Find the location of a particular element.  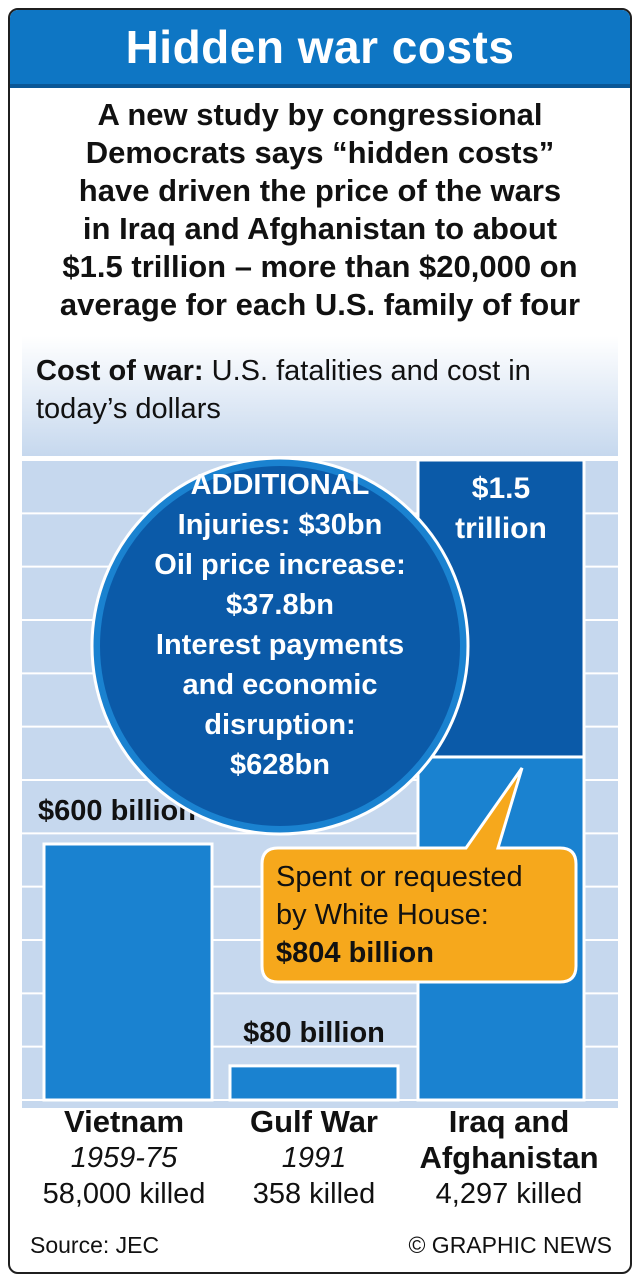

additional-line: Interest payments is located at coordinates (280, 645).